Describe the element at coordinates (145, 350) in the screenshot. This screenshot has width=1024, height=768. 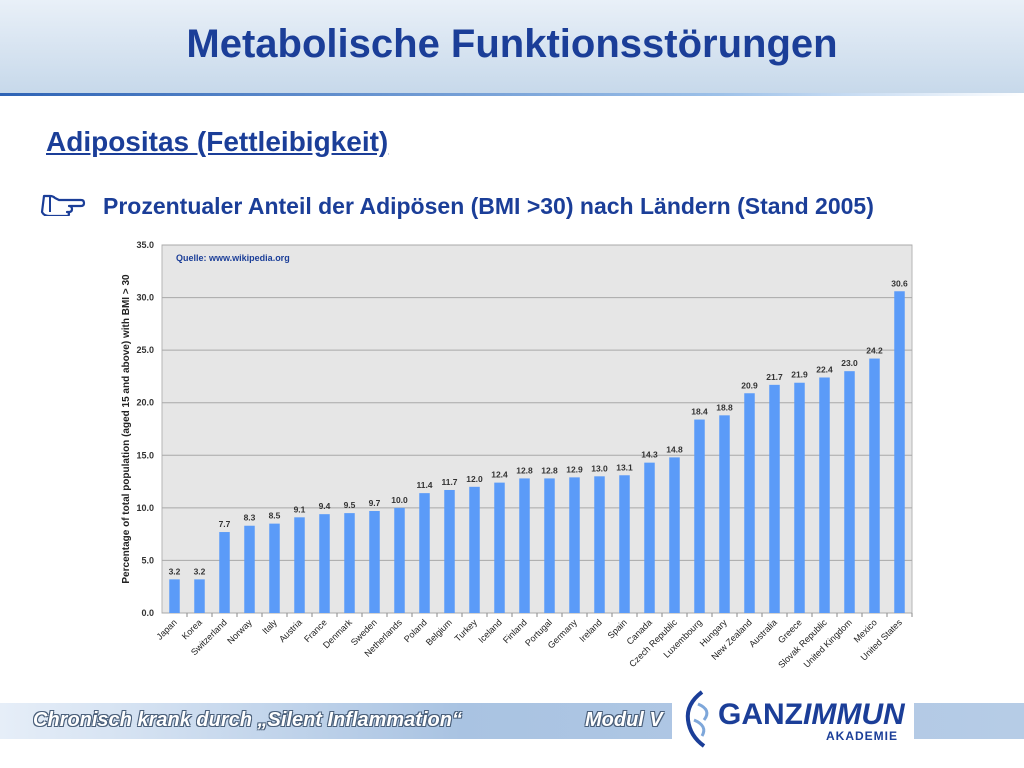
I see `y-tick-label: 25.0` at that location.